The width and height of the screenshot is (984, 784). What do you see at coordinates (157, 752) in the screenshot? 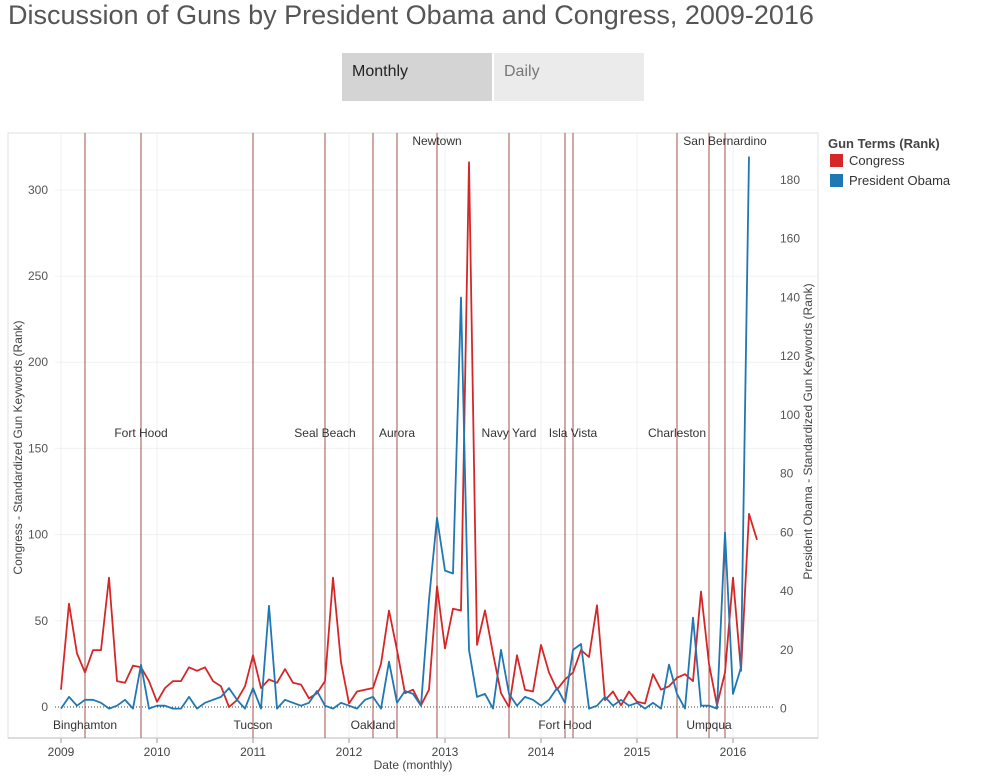
I see `x-tick-label: 2010` at bounding box center [157, 752].